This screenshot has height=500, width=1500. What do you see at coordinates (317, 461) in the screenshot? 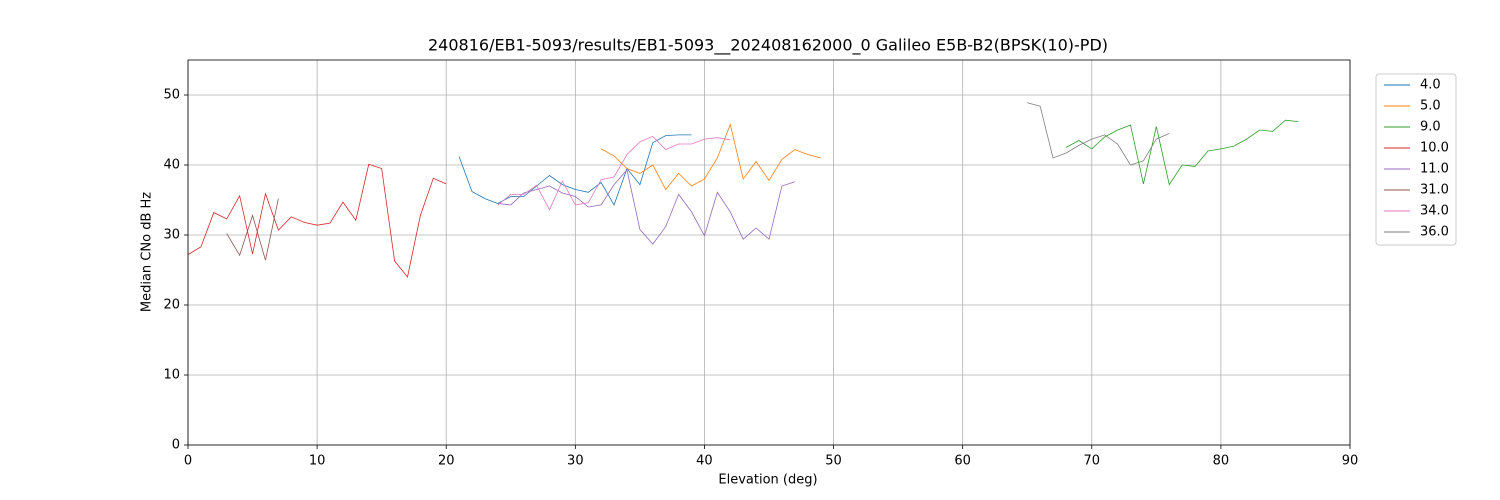
I see `x-tick-label: 10` at bounding box center [317, 461].